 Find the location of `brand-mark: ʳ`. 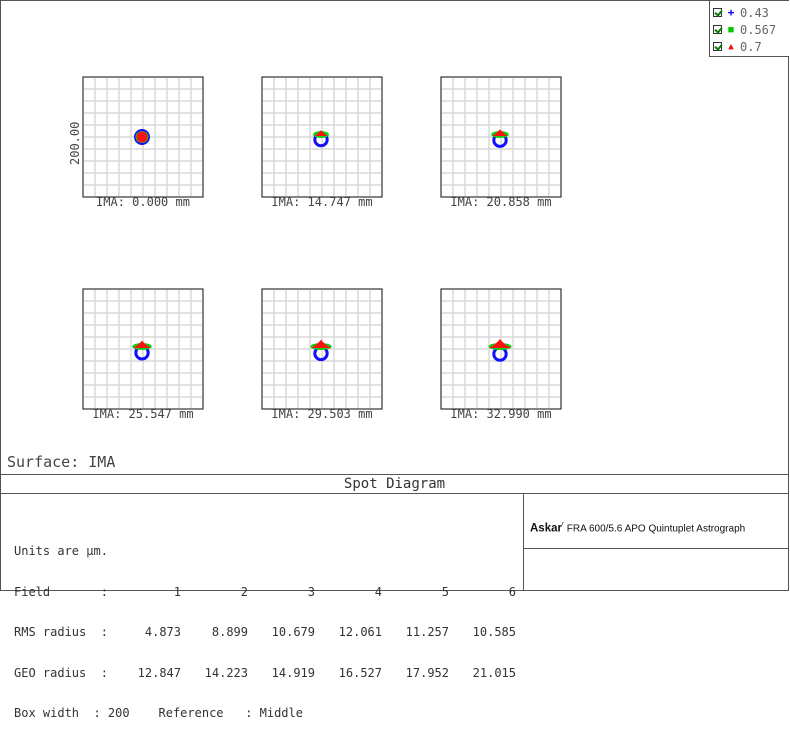

brand-mark: ʳ is located at coordinates (562, 524).